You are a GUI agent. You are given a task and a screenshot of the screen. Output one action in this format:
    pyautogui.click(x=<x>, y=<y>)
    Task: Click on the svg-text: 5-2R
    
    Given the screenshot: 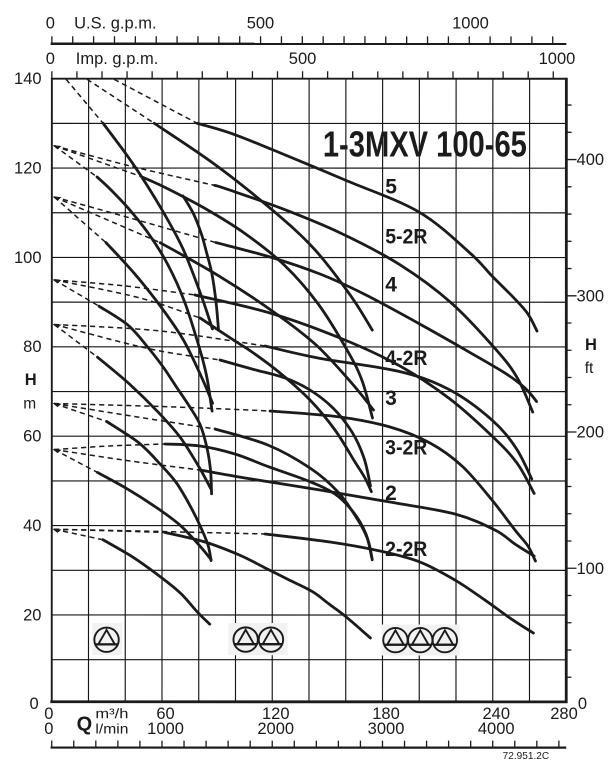 What is the action you would take?
    pyautogui.click(x=406, y=237)
    